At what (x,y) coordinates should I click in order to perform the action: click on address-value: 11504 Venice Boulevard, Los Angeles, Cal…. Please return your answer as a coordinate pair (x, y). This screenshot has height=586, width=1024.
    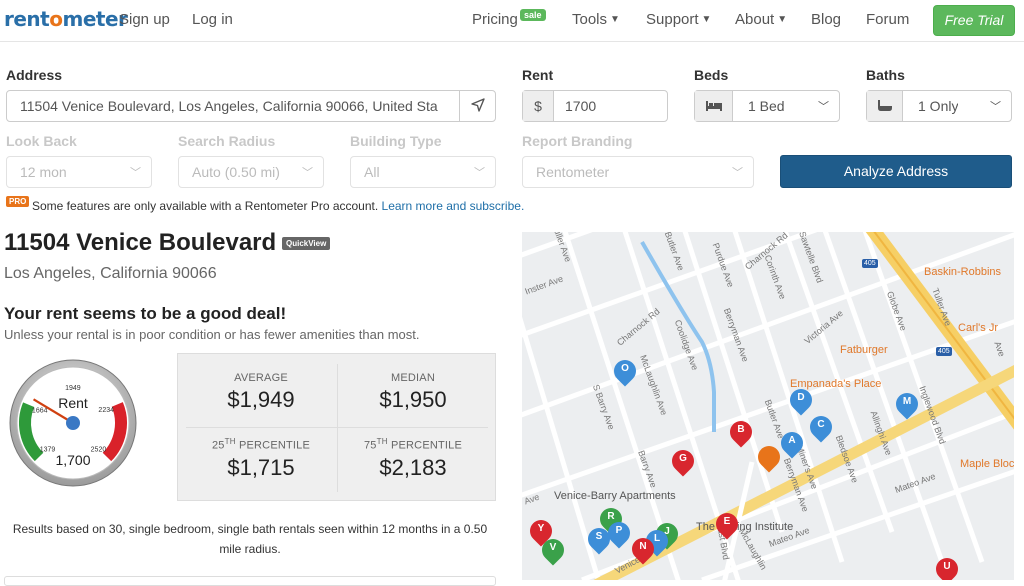
    Looking at the image, I should click on (229, 106).